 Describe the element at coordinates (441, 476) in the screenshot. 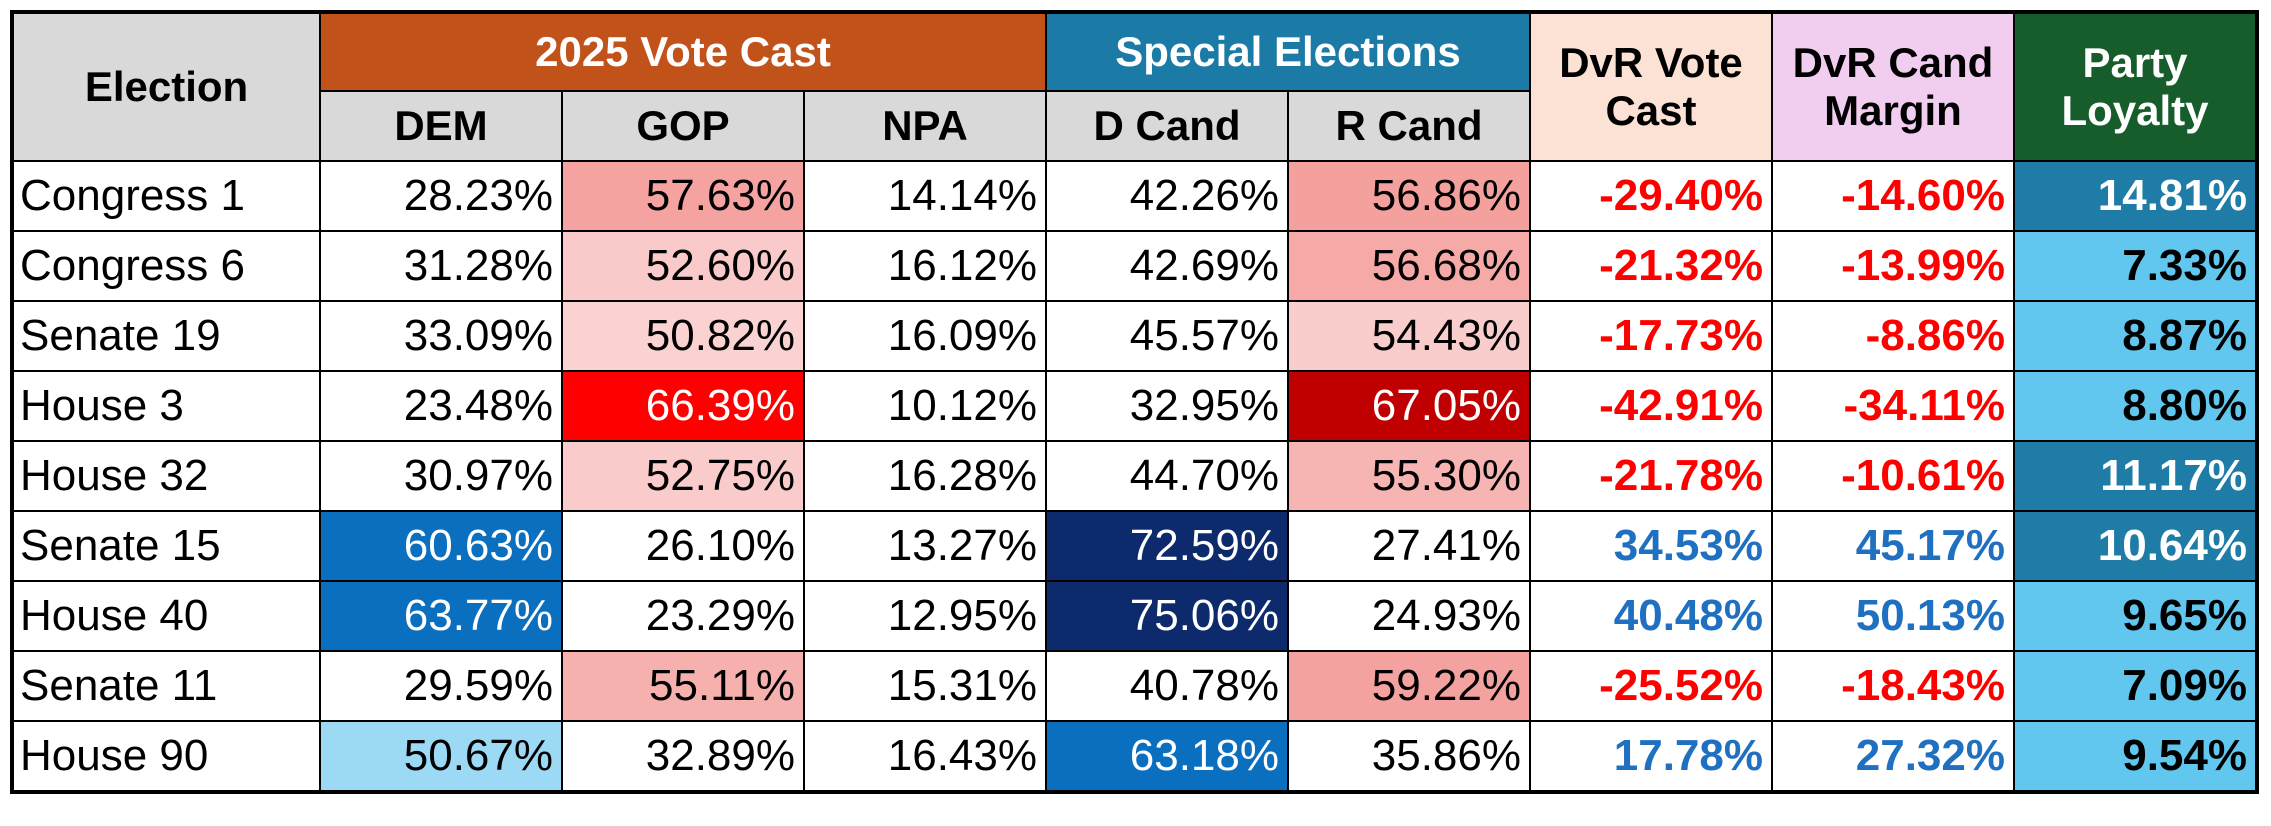

I see `cell-value: 30.97%` at that location.